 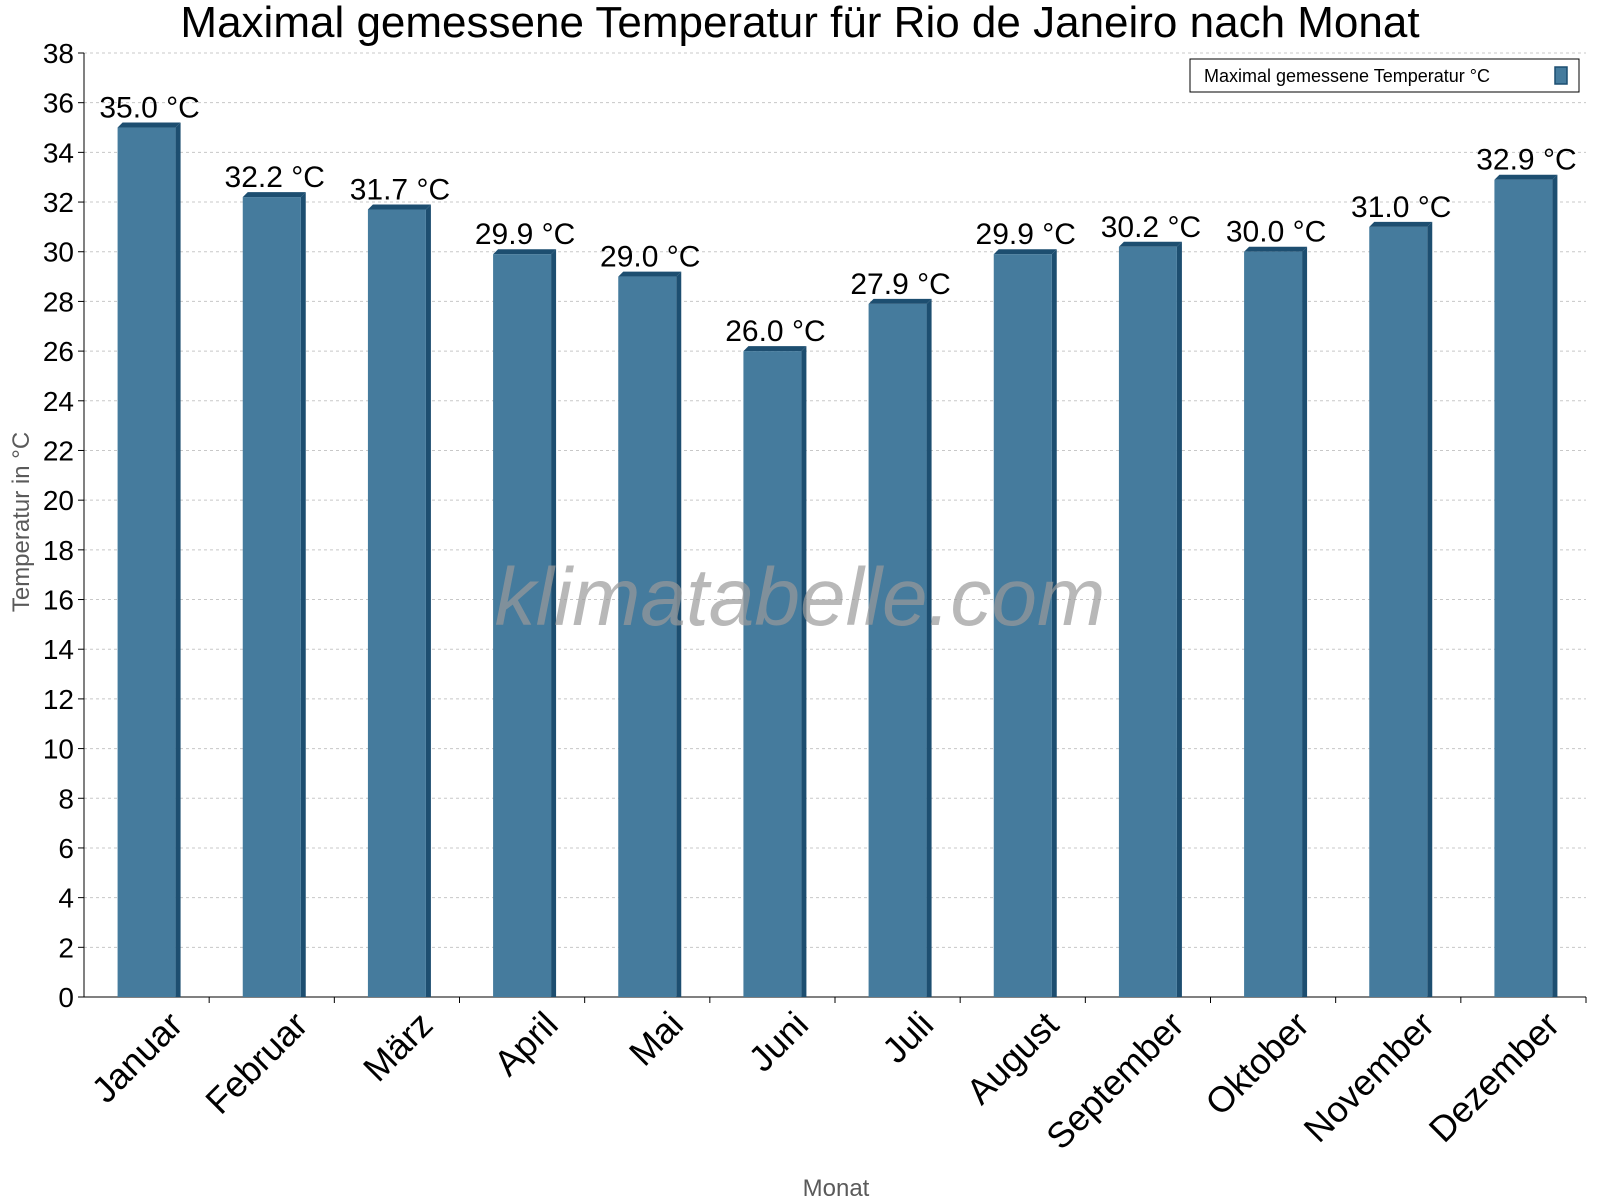 What do you see at coordinates (149, 108) in the screenshot?
I see `data-label: 35.0 °C` at bounding box center [149, 108].